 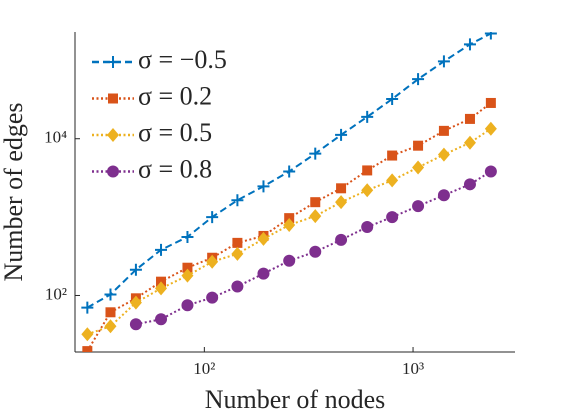 I want to click on legend: σ = −0.5 σ = 0.2 σ = 0.5 σ = 0.8, so click(x=159, y=114).